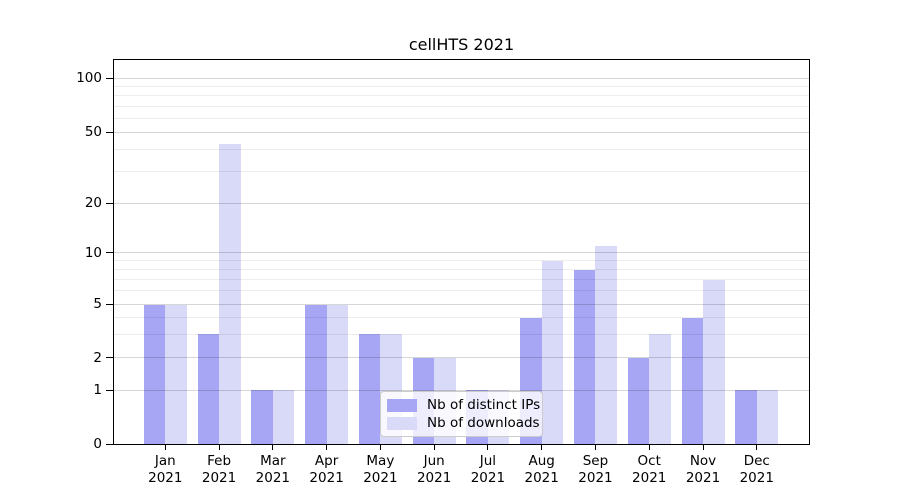 This screenshot has height=500, width=900. I want to click on x-tick-label-oct: Oct 2021, so click(649, 470).